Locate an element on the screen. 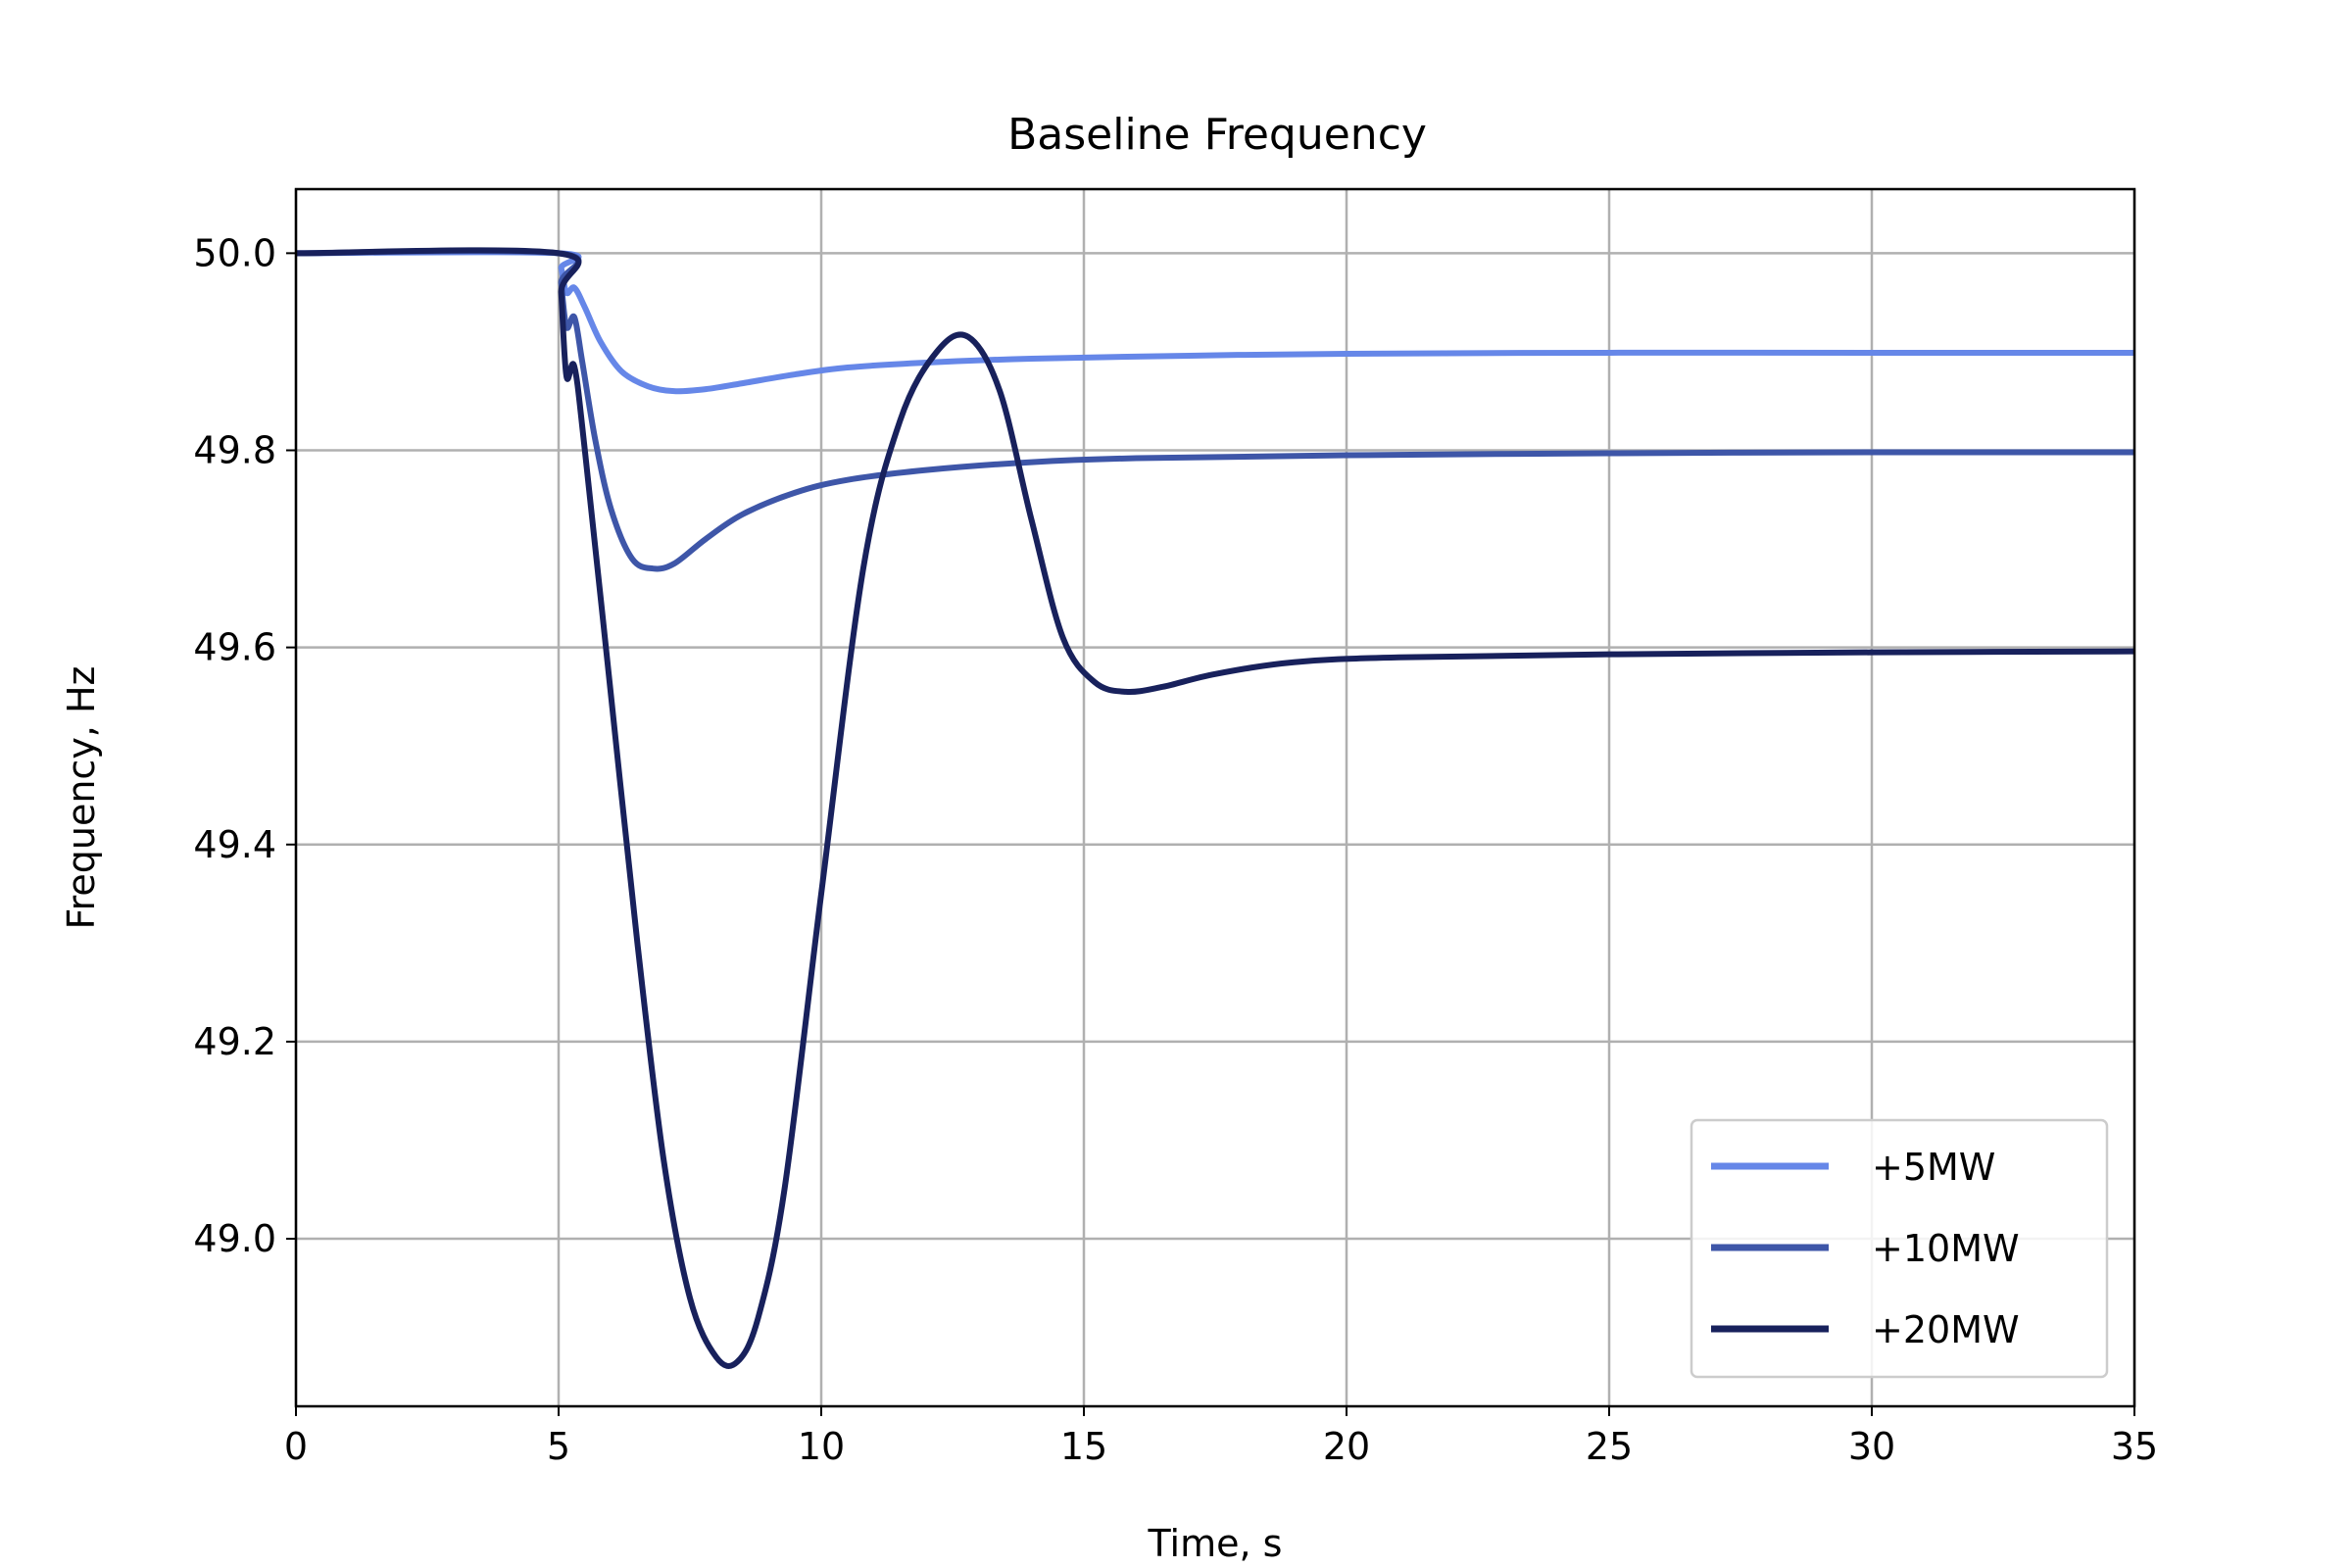  y-tick-label: 49.4 is located at coordinates (234, 844).